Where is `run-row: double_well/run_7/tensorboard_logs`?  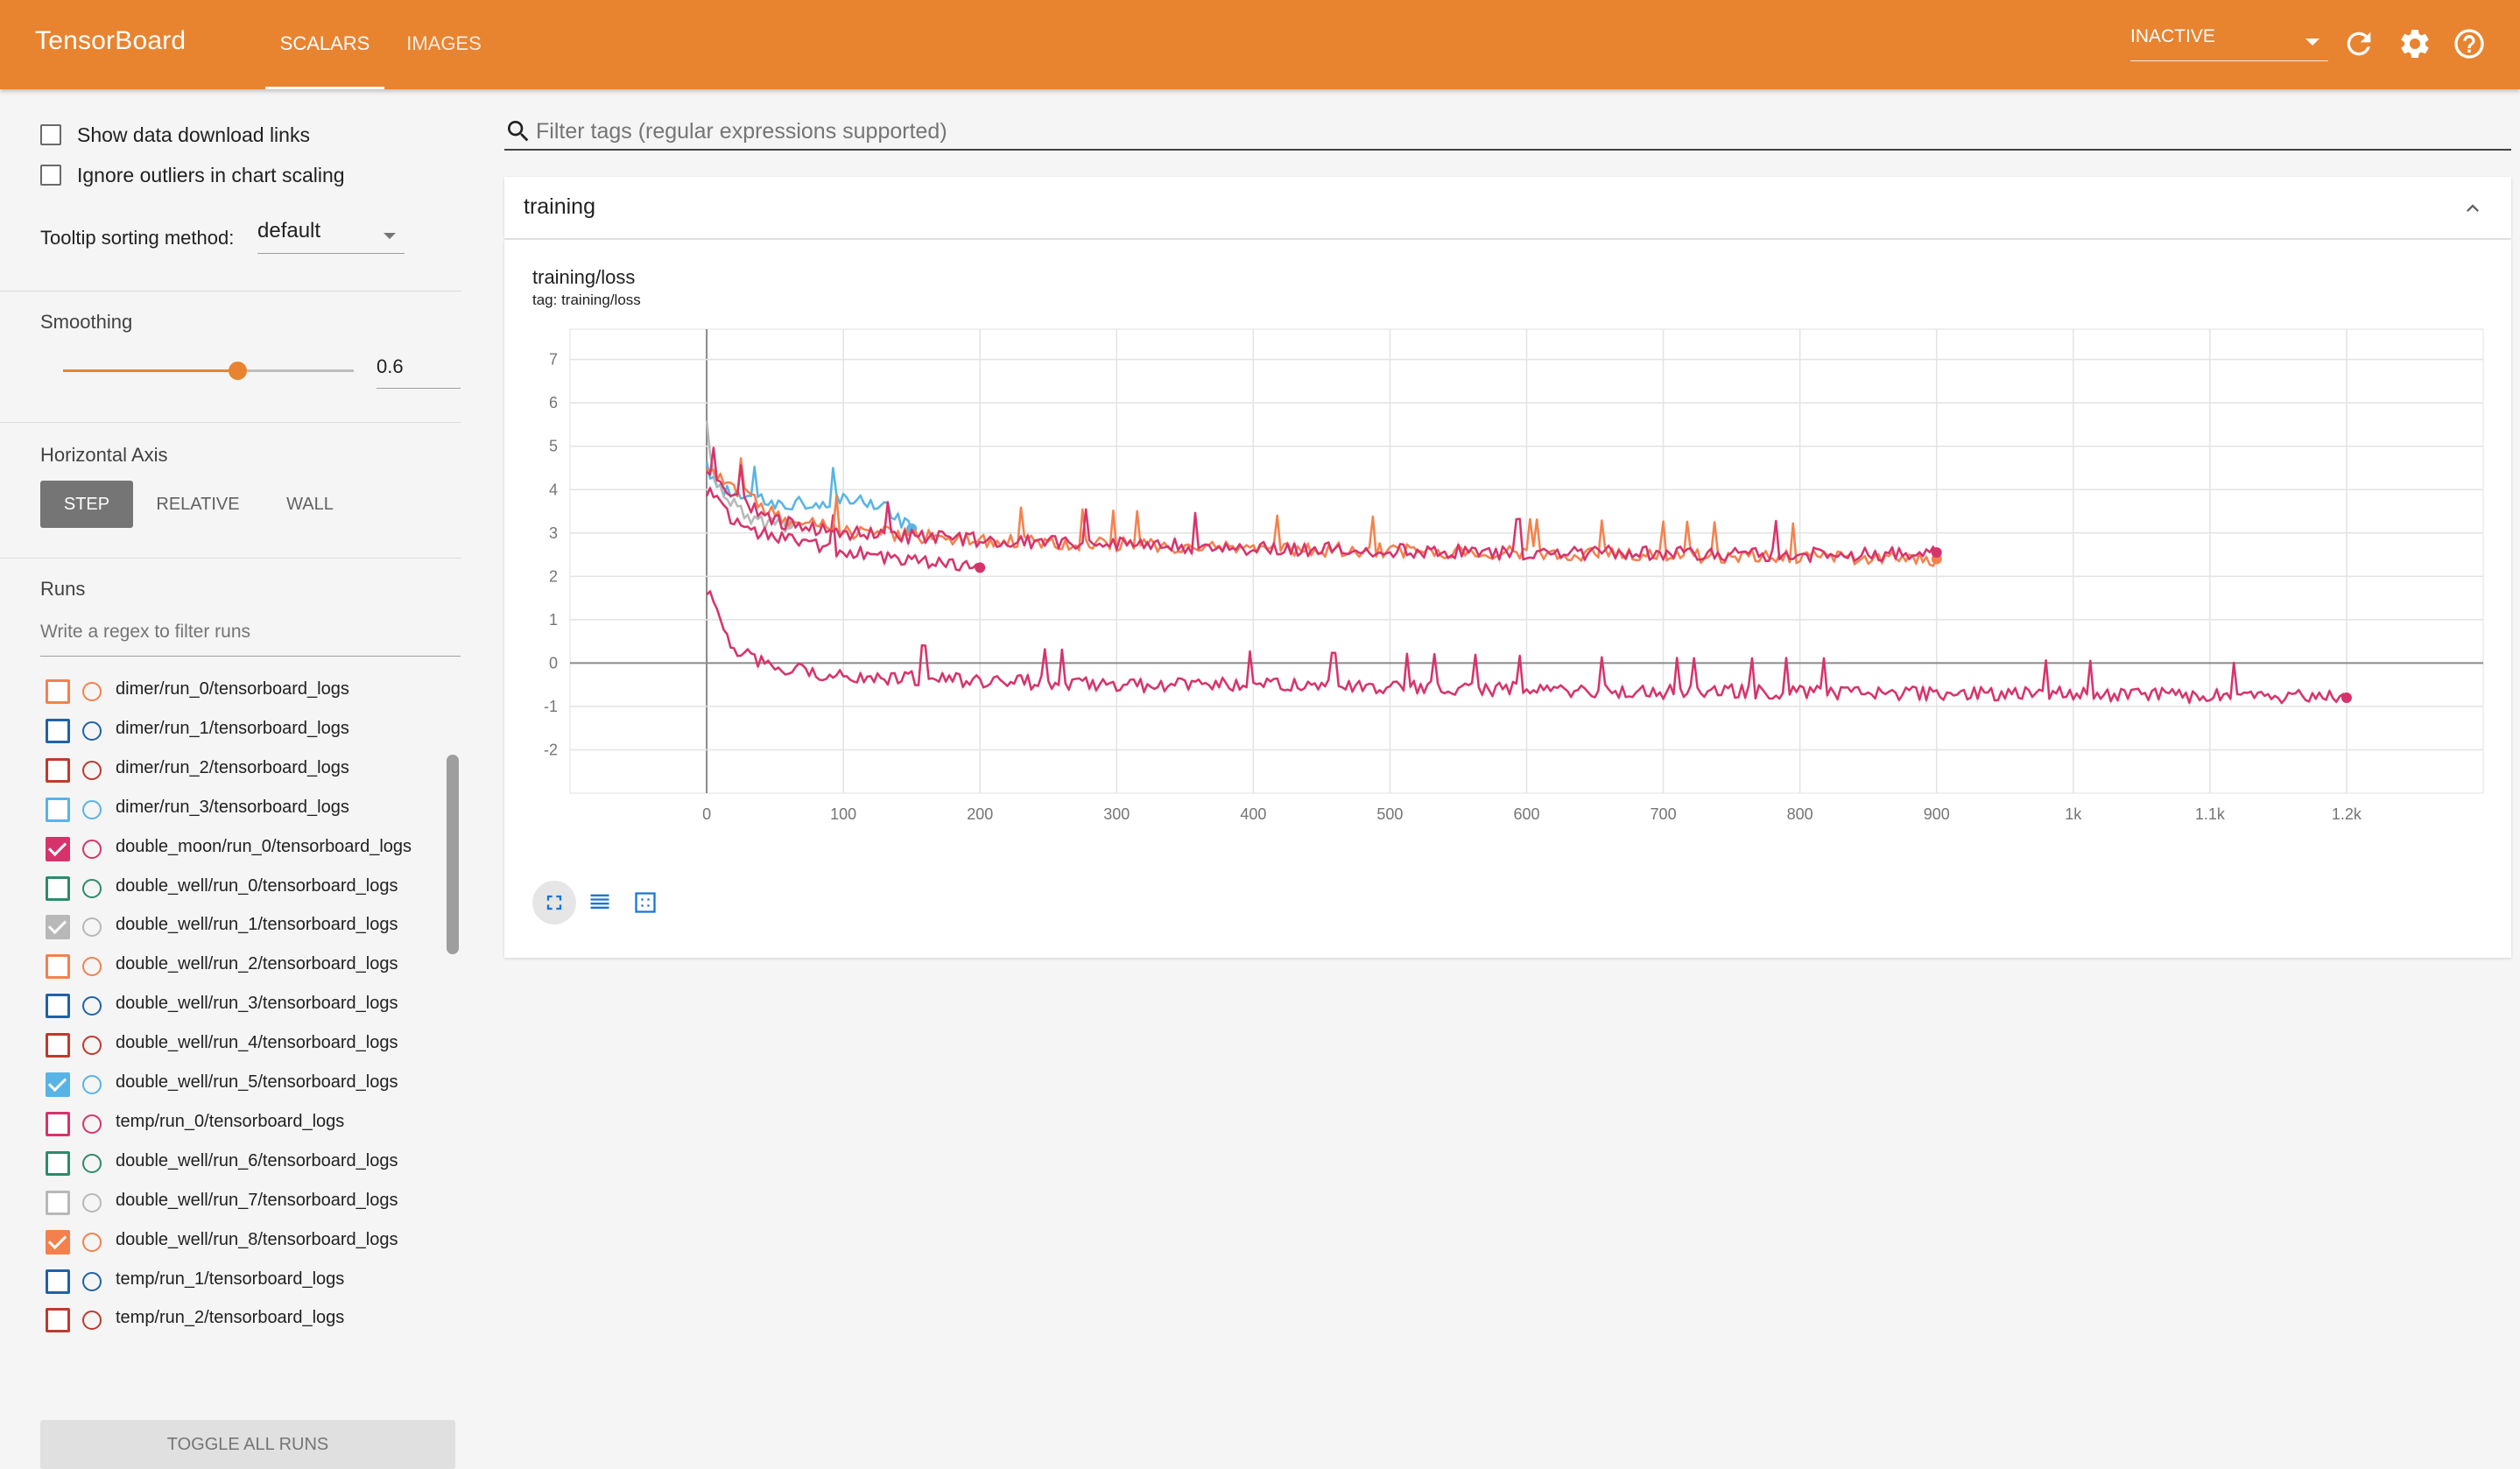
run-row: double_well/run_7/tensorboard_logs is located at coordinates (223, 1201).